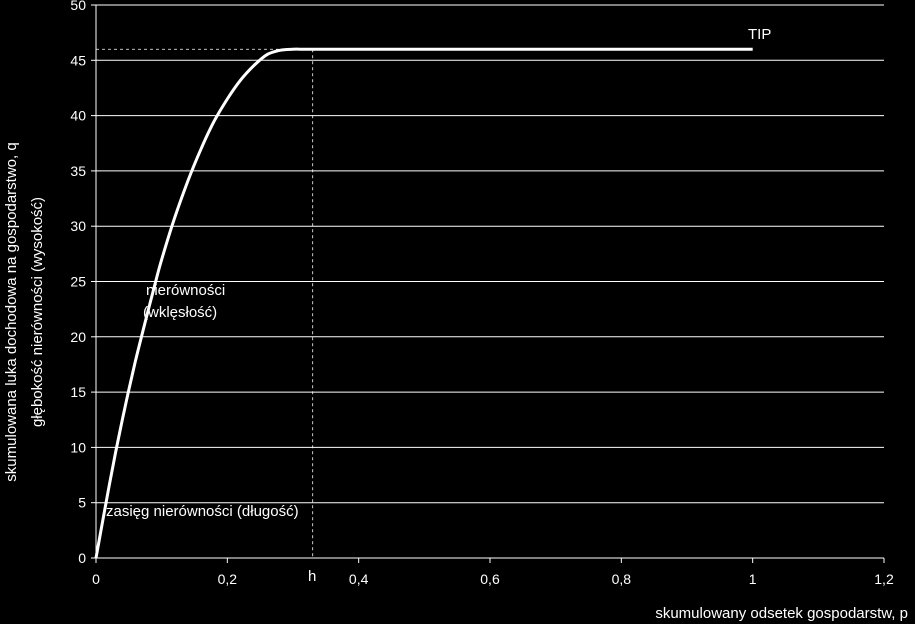  Describe the element at coordinates (490, 579) in the screenshot. I see `x-tick-label: 0,6` at that location.